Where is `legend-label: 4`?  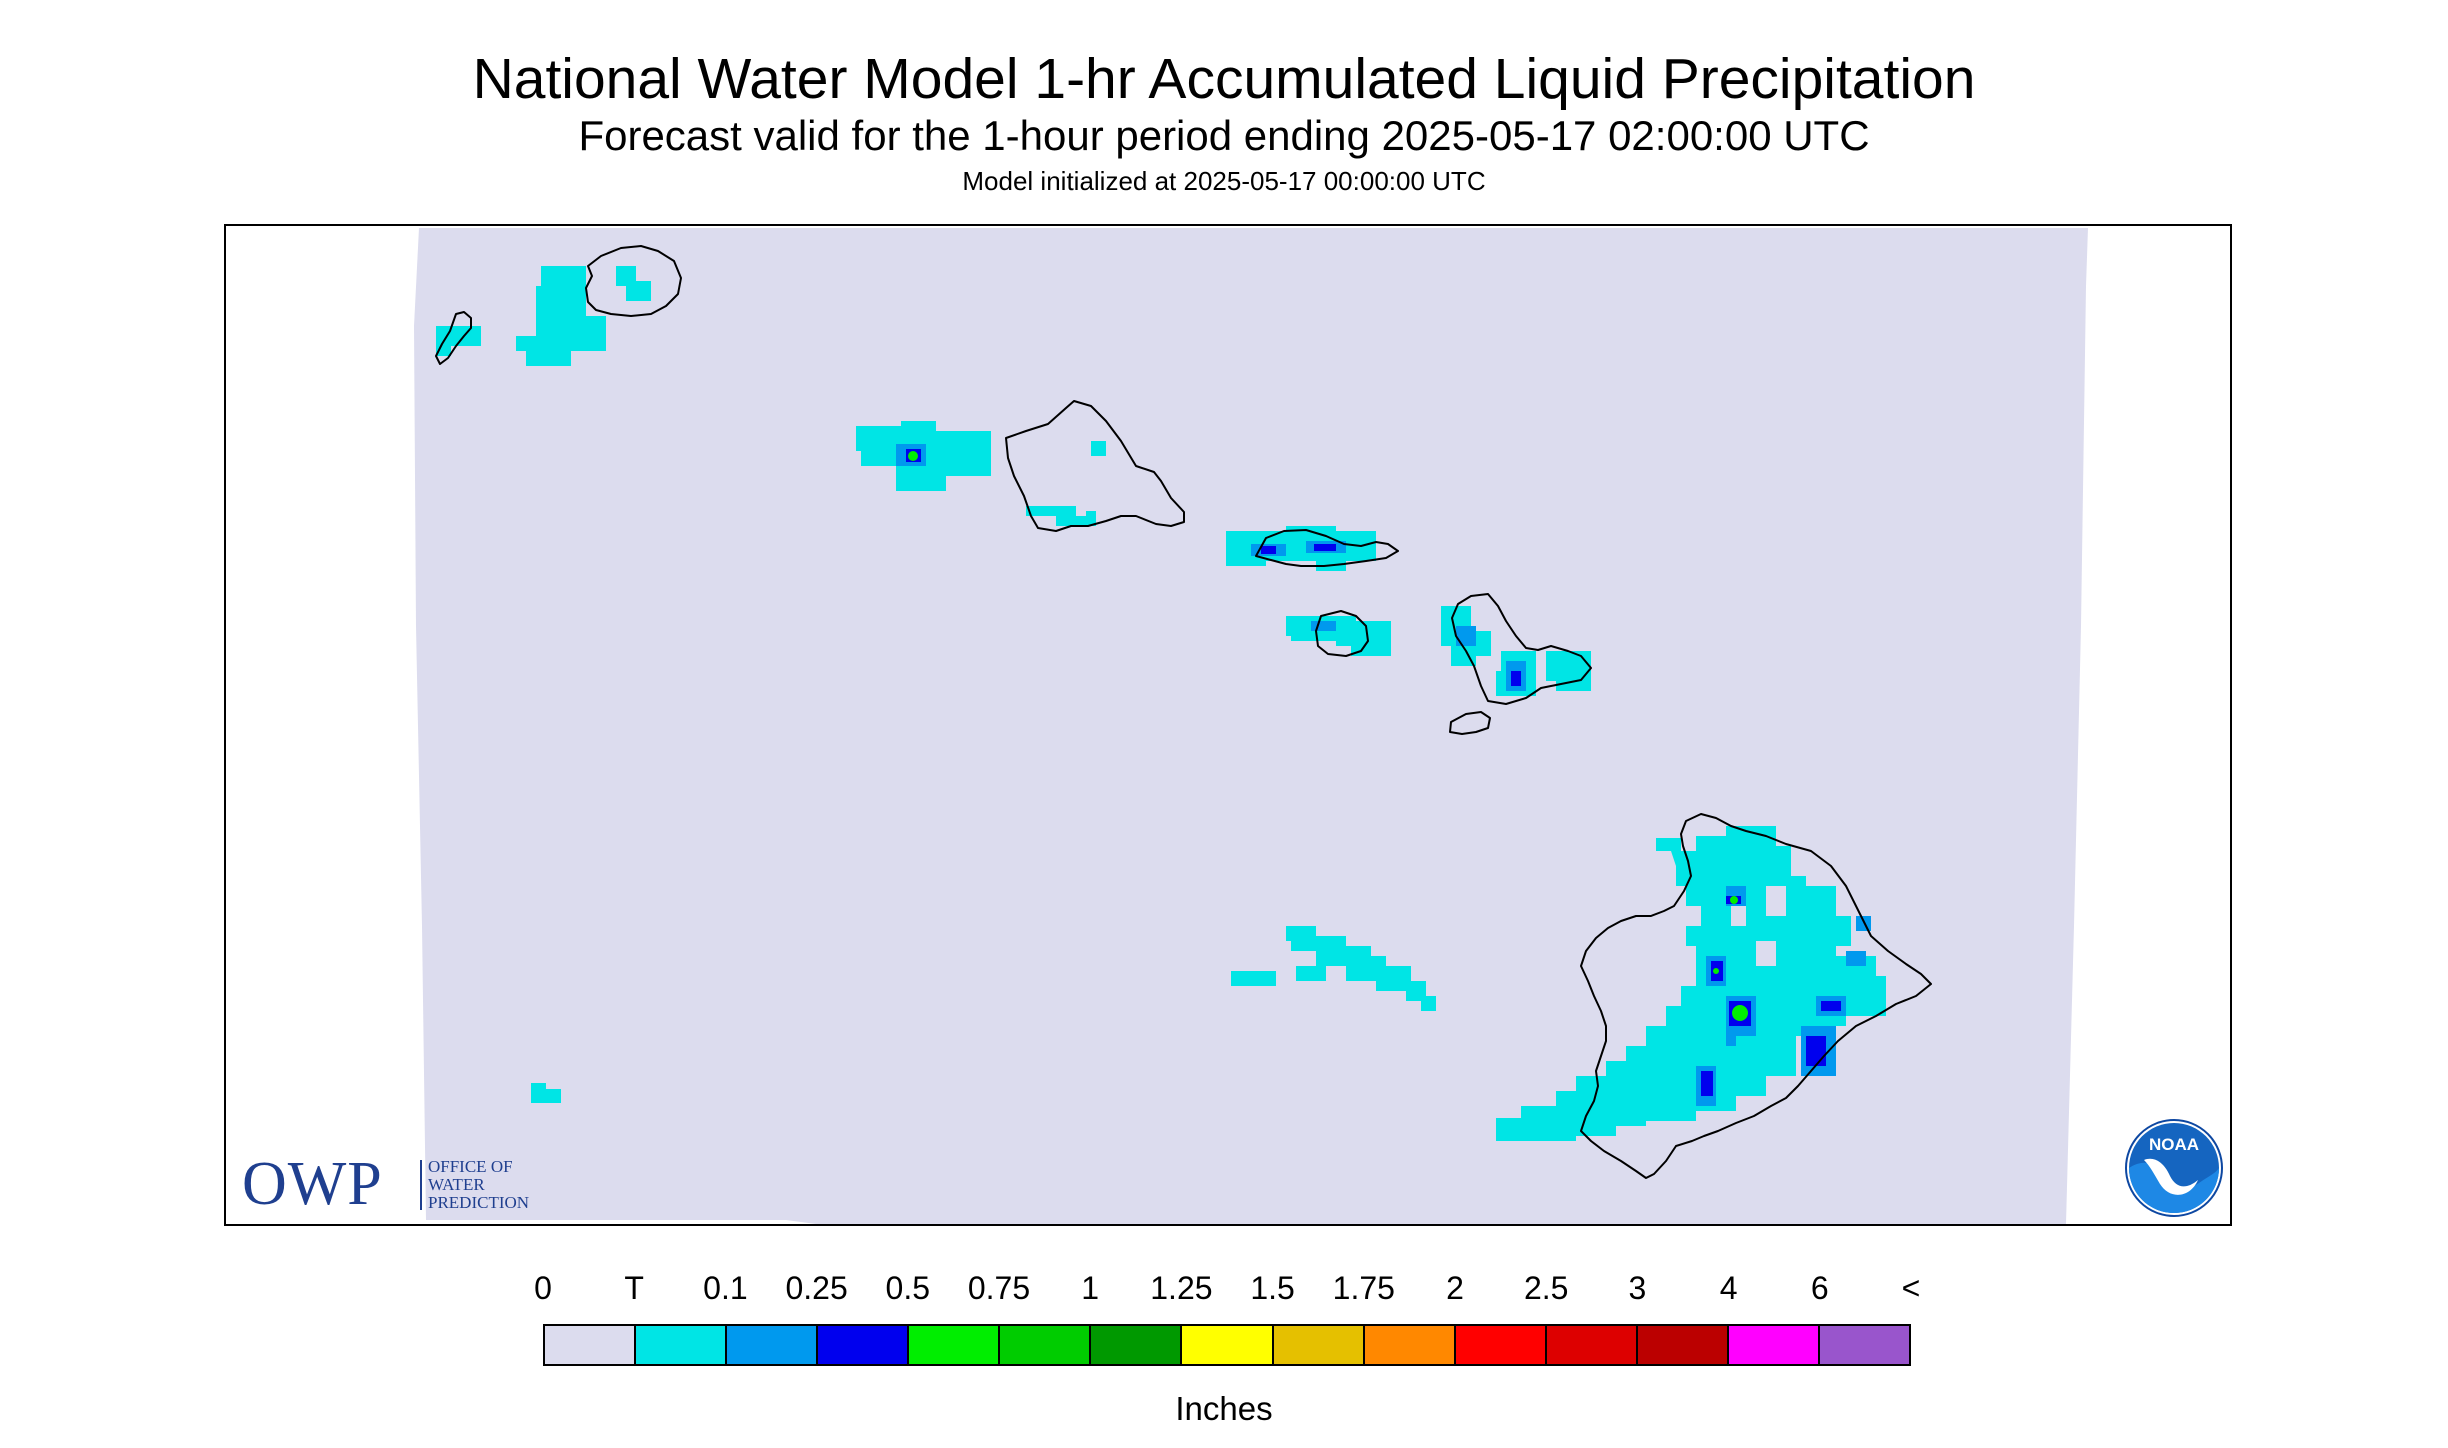
legend-label: 4 is located at coordinates (1728, 1288).